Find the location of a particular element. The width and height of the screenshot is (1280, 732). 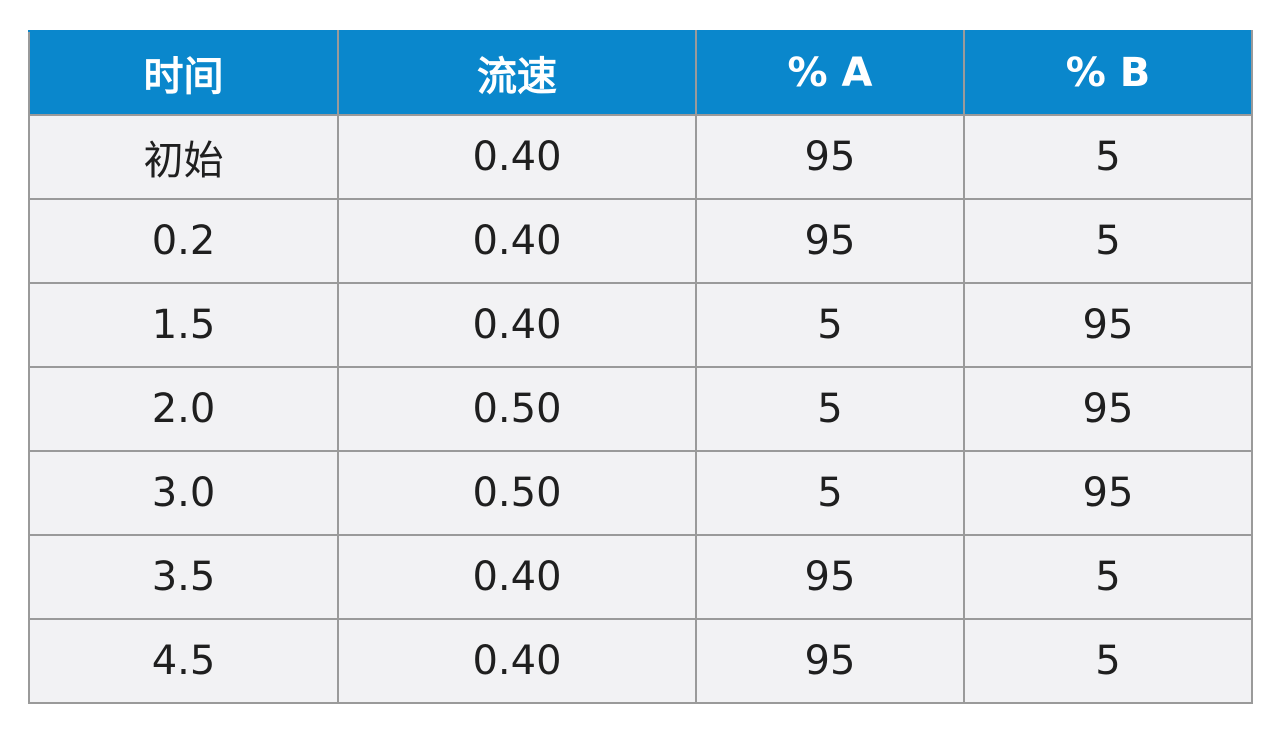

table-row: 4.5 0.40 95 5 is located at coordinates (640, 661).